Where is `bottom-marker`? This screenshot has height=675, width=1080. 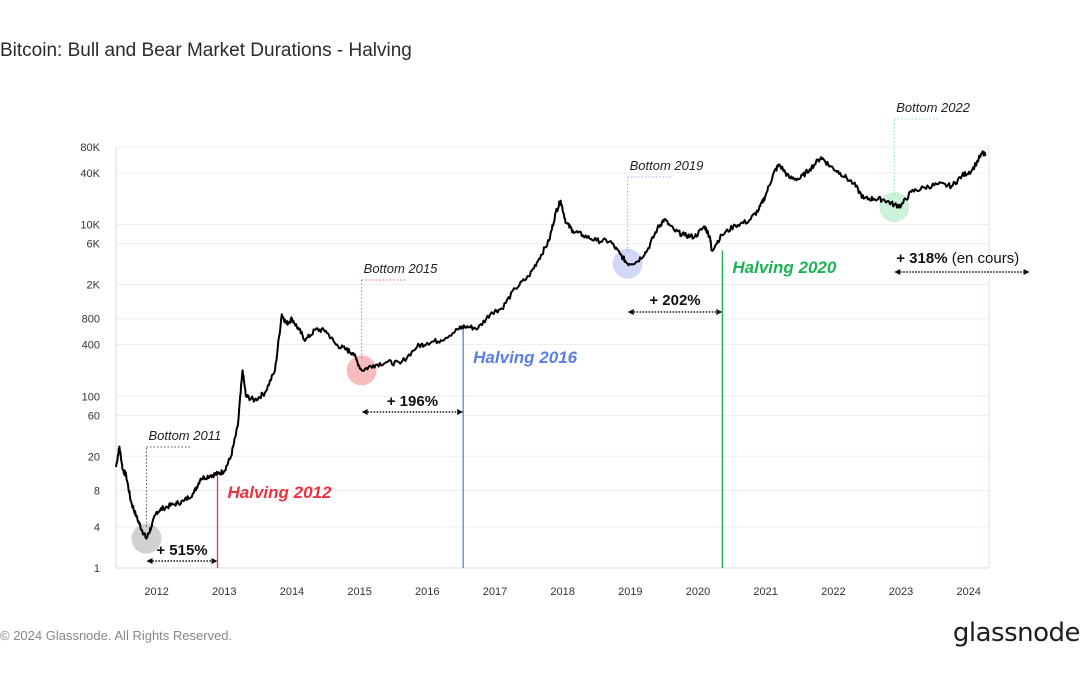 bottom-marker is located at coordinates (894, 207).